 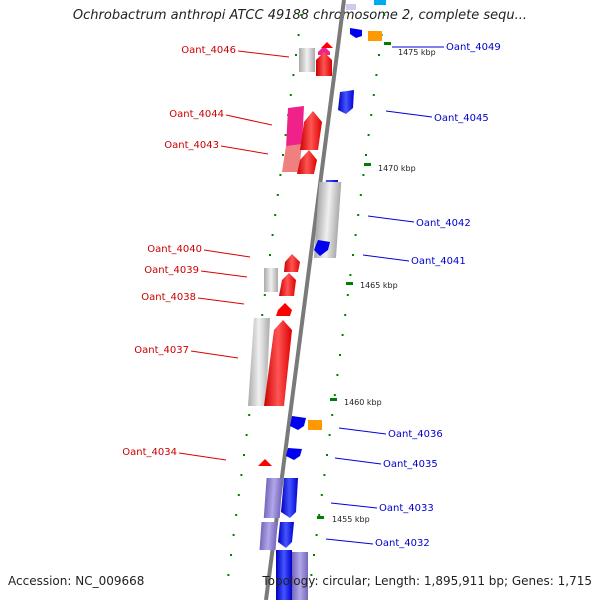 I want to click on gene-label-oant-4044: Oant_4044, so click(x=196, y=114).